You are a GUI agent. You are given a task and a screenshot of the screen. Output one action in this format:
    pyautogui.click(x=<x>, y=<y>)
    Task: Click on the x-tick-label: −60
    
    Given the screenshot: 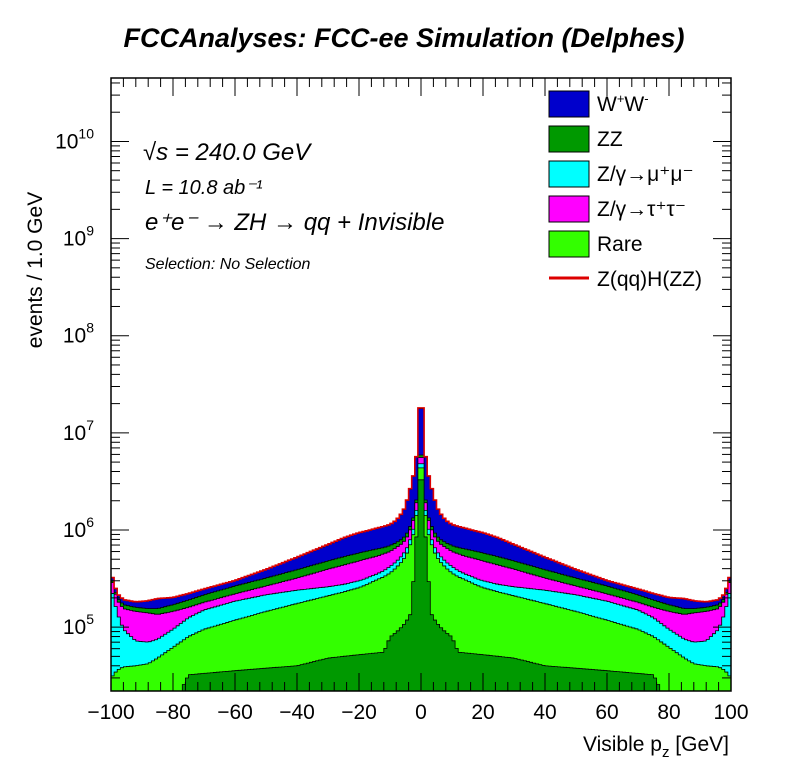 What is the action you would take?
    pyautogui.click(x=235, y=712)
    